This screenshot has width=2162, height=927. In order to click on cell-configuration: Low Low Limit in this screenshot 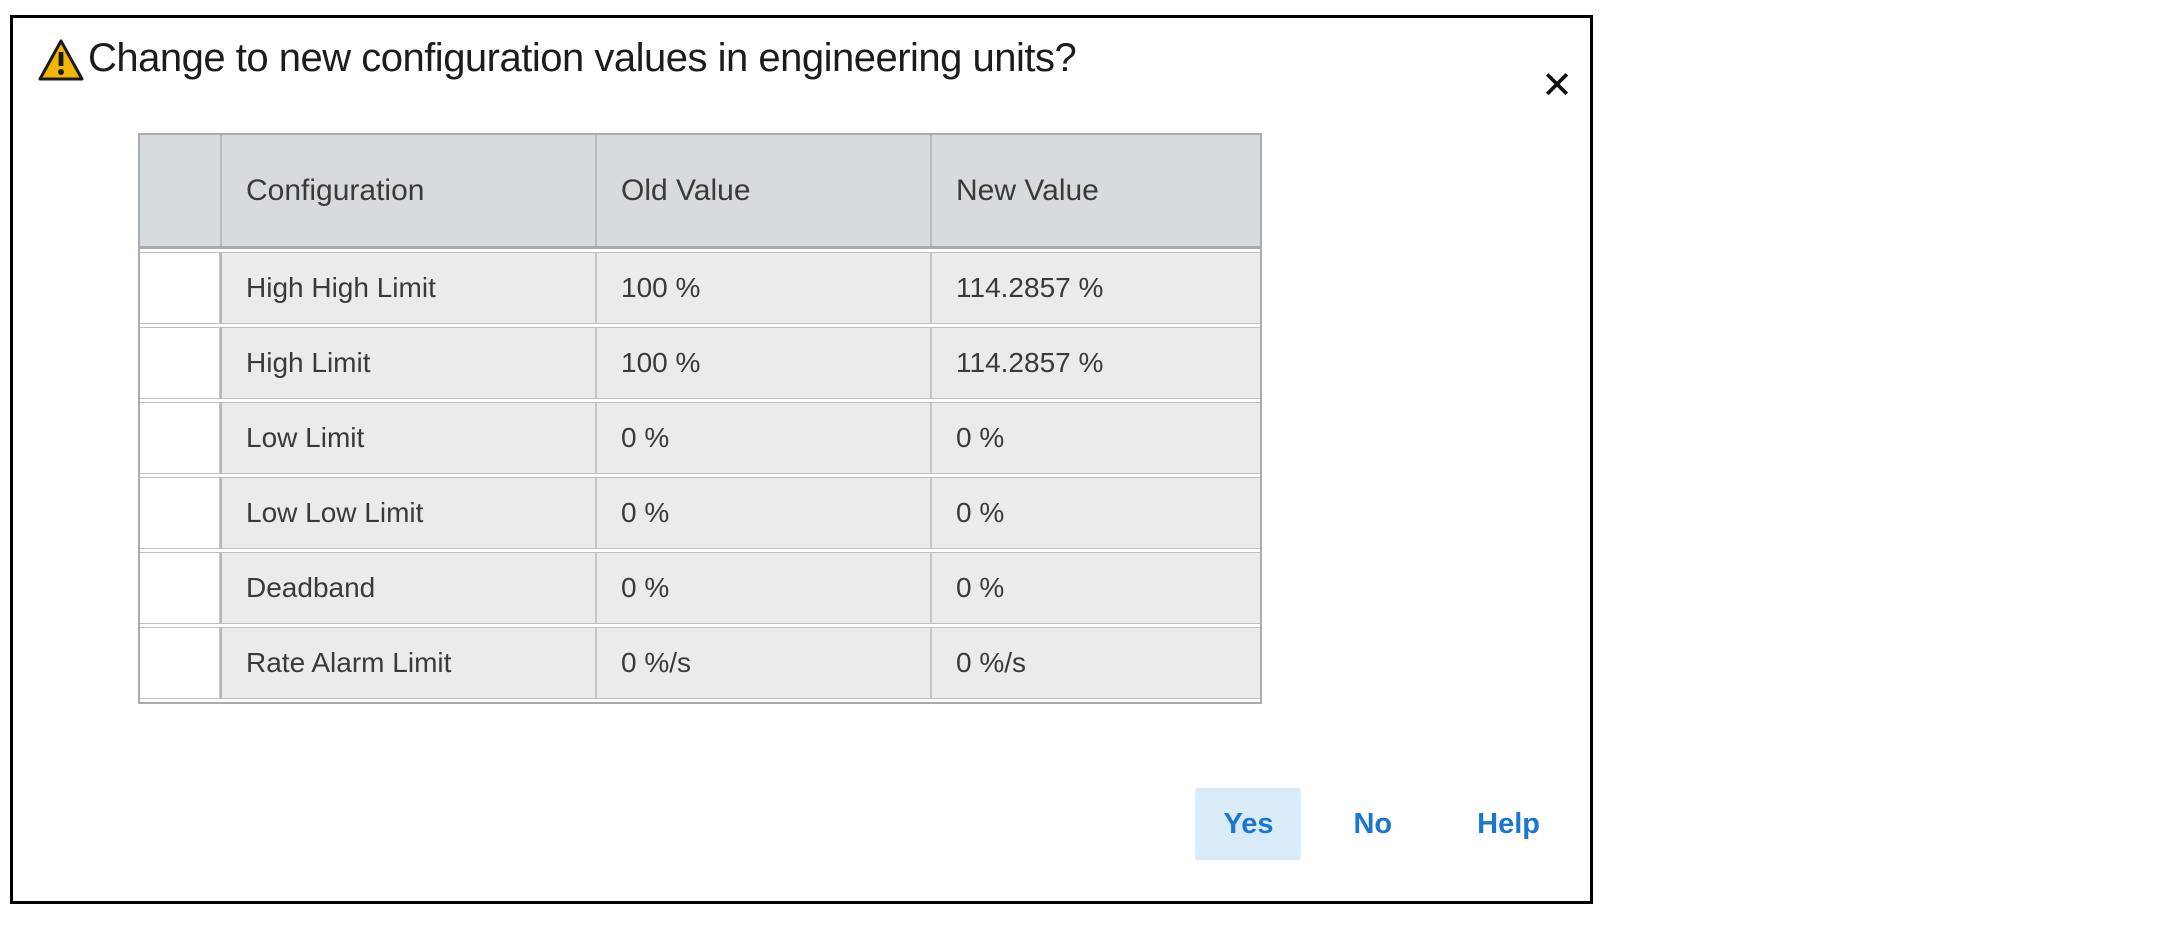, I will do `click(407, 513)`.